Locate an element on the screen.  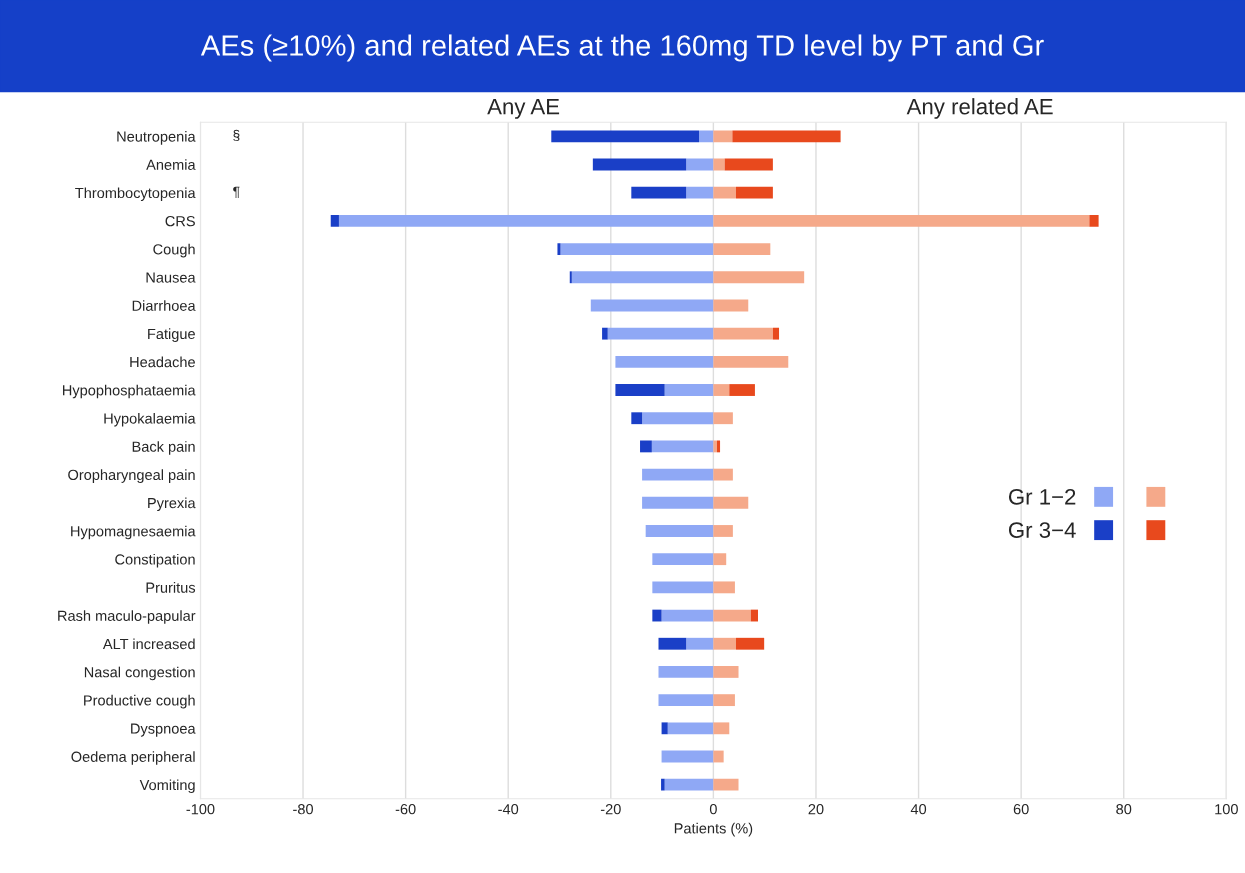
x-tick-label: 0 is located at coordinates (713, 809).